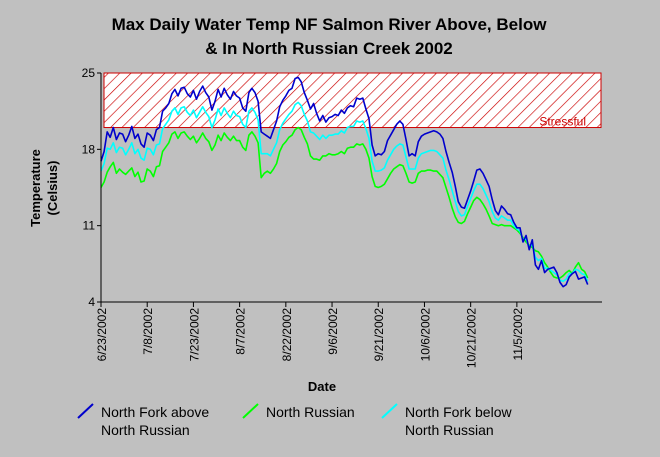 The image size is (660, 457). What do you see at coordinates (449, 430) in the screenshot?
I see `legend-label-below-2: North Russian` at bounding box center [449, 430].